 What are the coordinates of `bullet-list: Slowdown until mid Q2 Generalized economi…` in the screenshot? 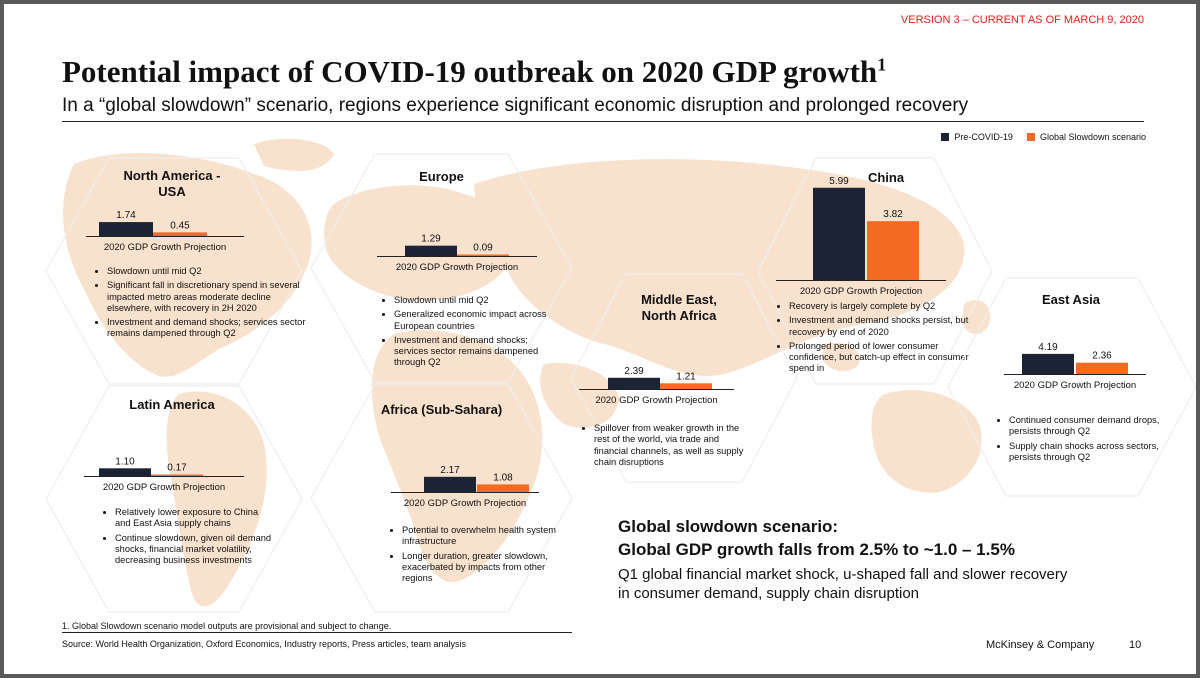 It's located at (467, 333).